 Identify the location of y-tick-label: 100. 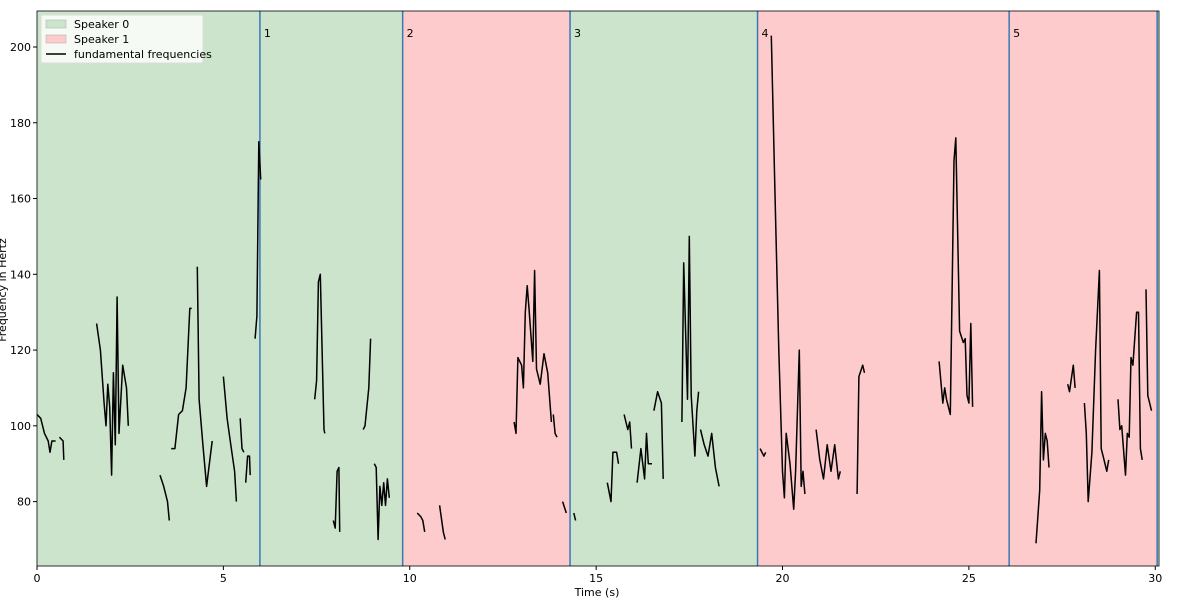
(20, 426).